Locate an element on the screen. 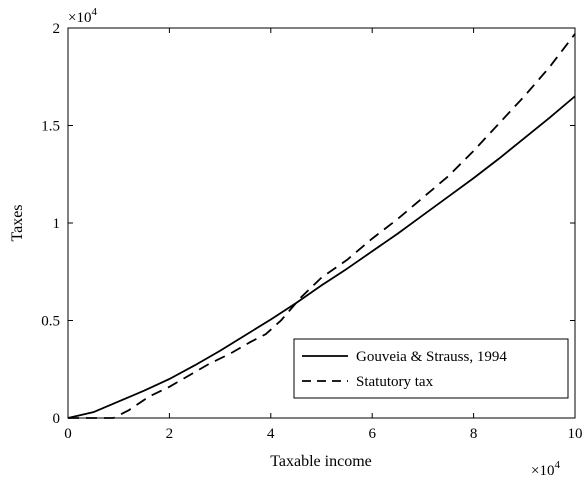  x-tick-label: 10 is located at coordinates (575, 434).